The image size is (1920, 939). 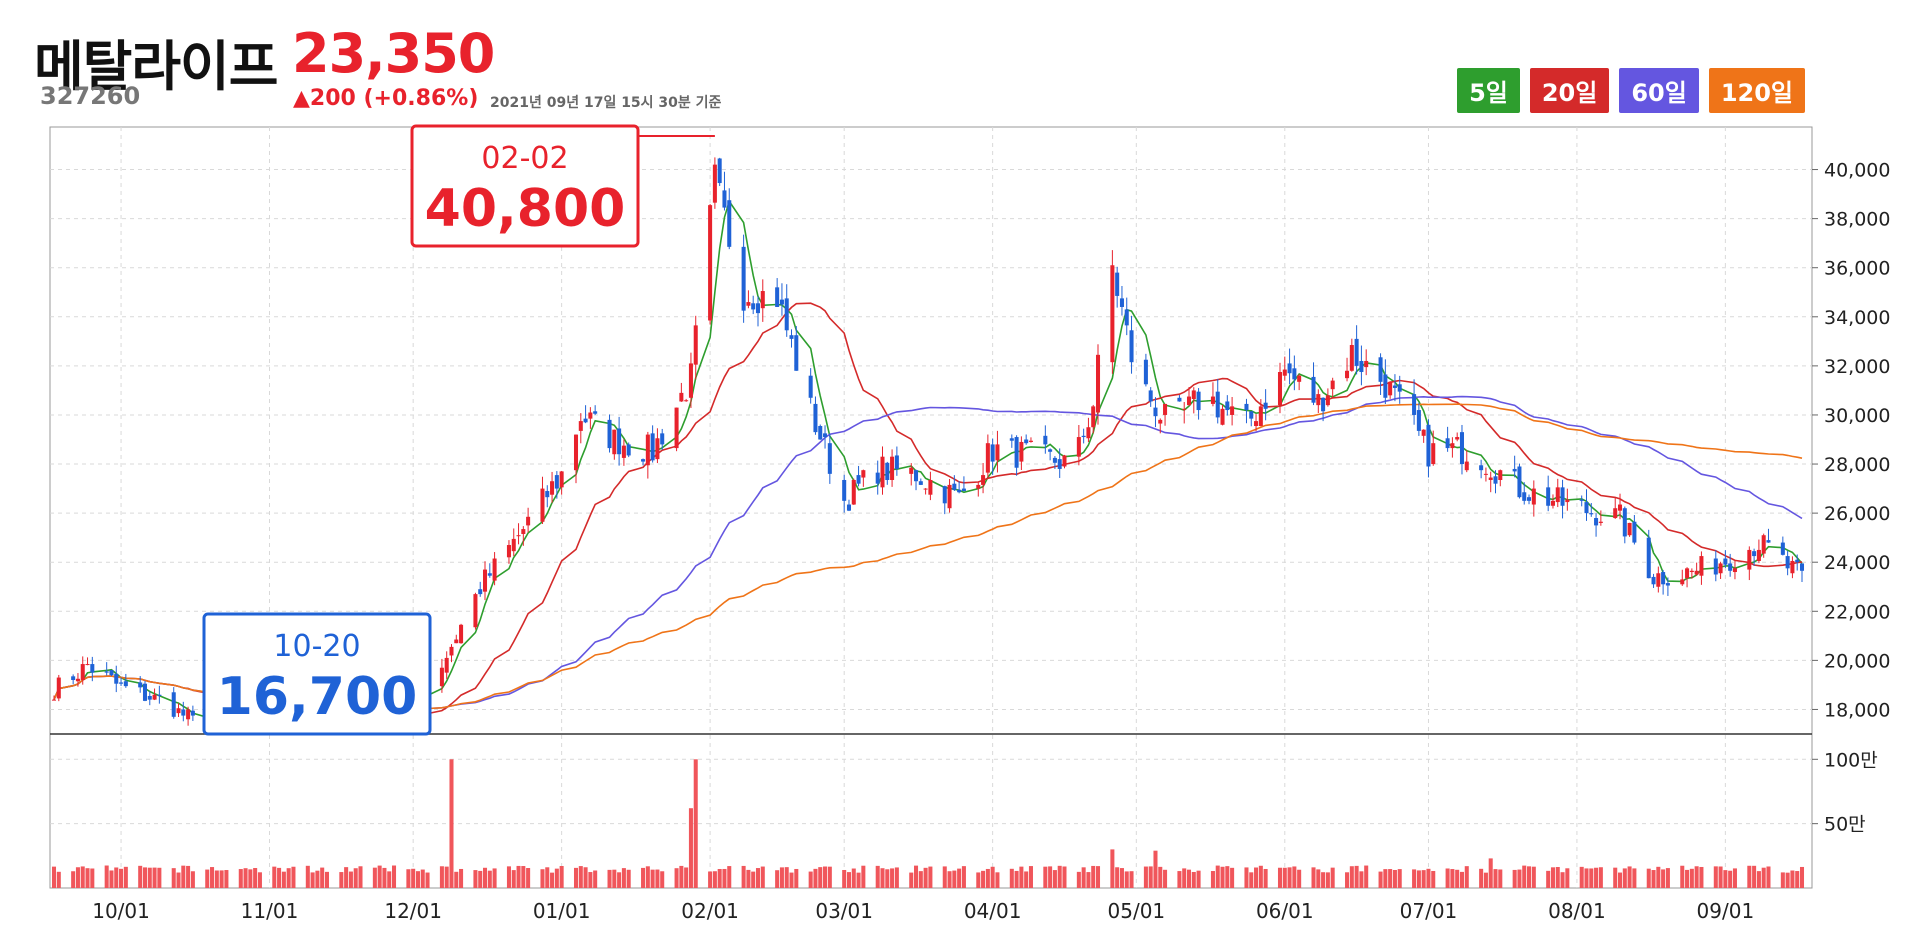 I want to click on current-price: 23,350, so click(x=393, y=53).